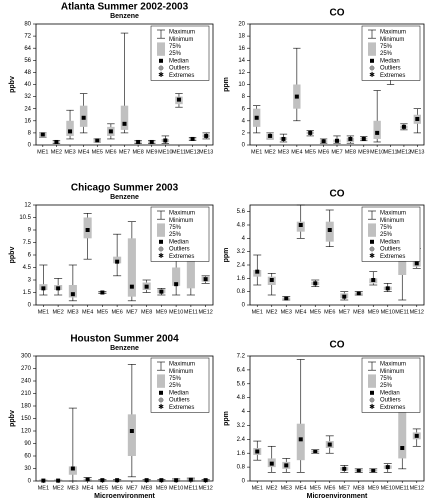 This screenshot has height=500, width=427. Describe the element at coordinates (27, 49) in the screenshot. I see `y-tick-label: 64` at that location.